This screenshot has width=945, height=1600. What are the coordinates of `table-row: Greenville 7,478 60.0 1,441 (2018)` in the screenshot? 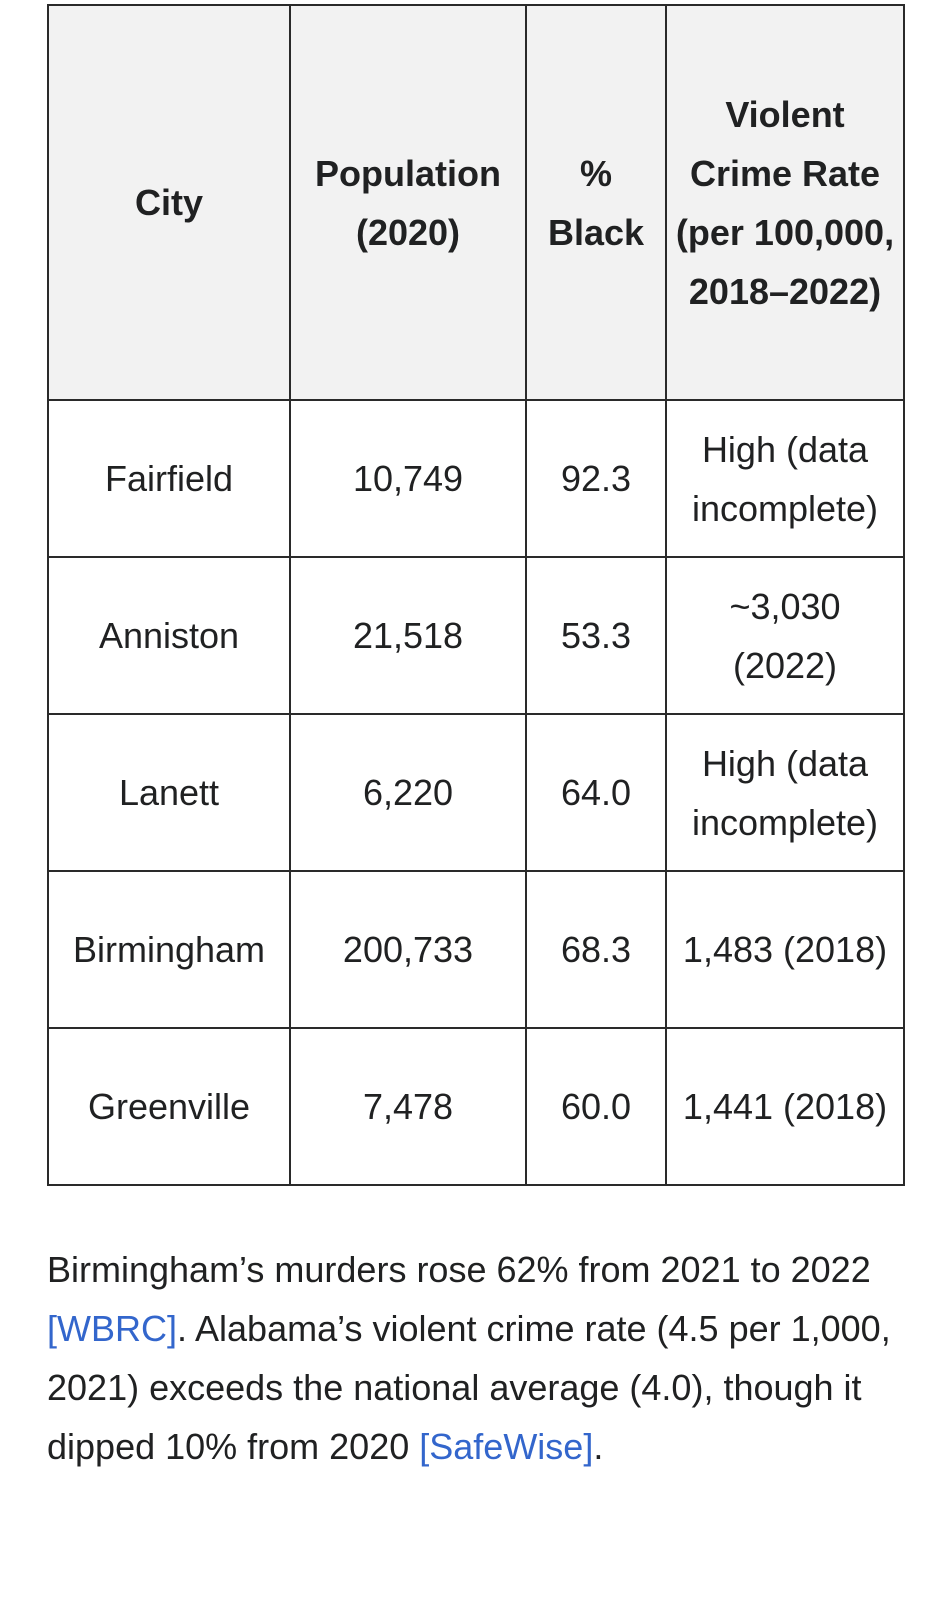 It's located at (476, 1106).